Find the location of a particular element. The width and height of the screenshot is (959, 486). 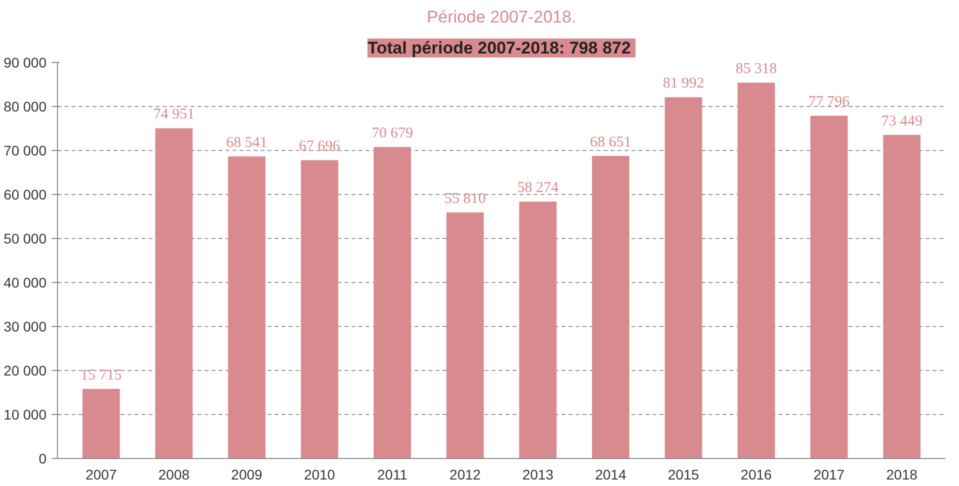

y-tick-label: 30 000 is located at coordinates (25, 326).